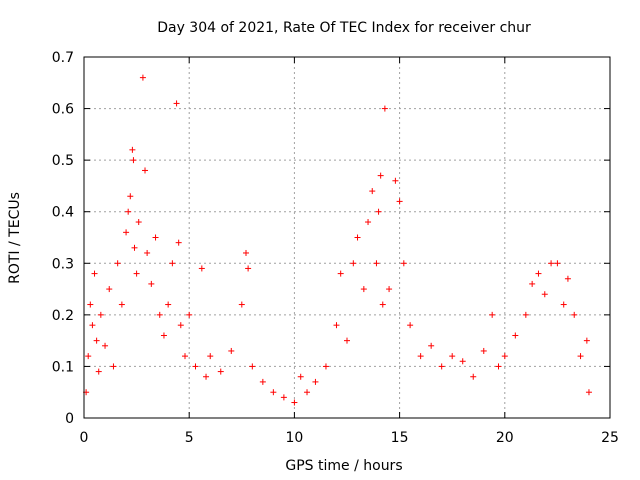 Image resolution: width=640 pixels, height=480 pixels. I want to click on y-tick-label: 0.5, so click(63, 161).